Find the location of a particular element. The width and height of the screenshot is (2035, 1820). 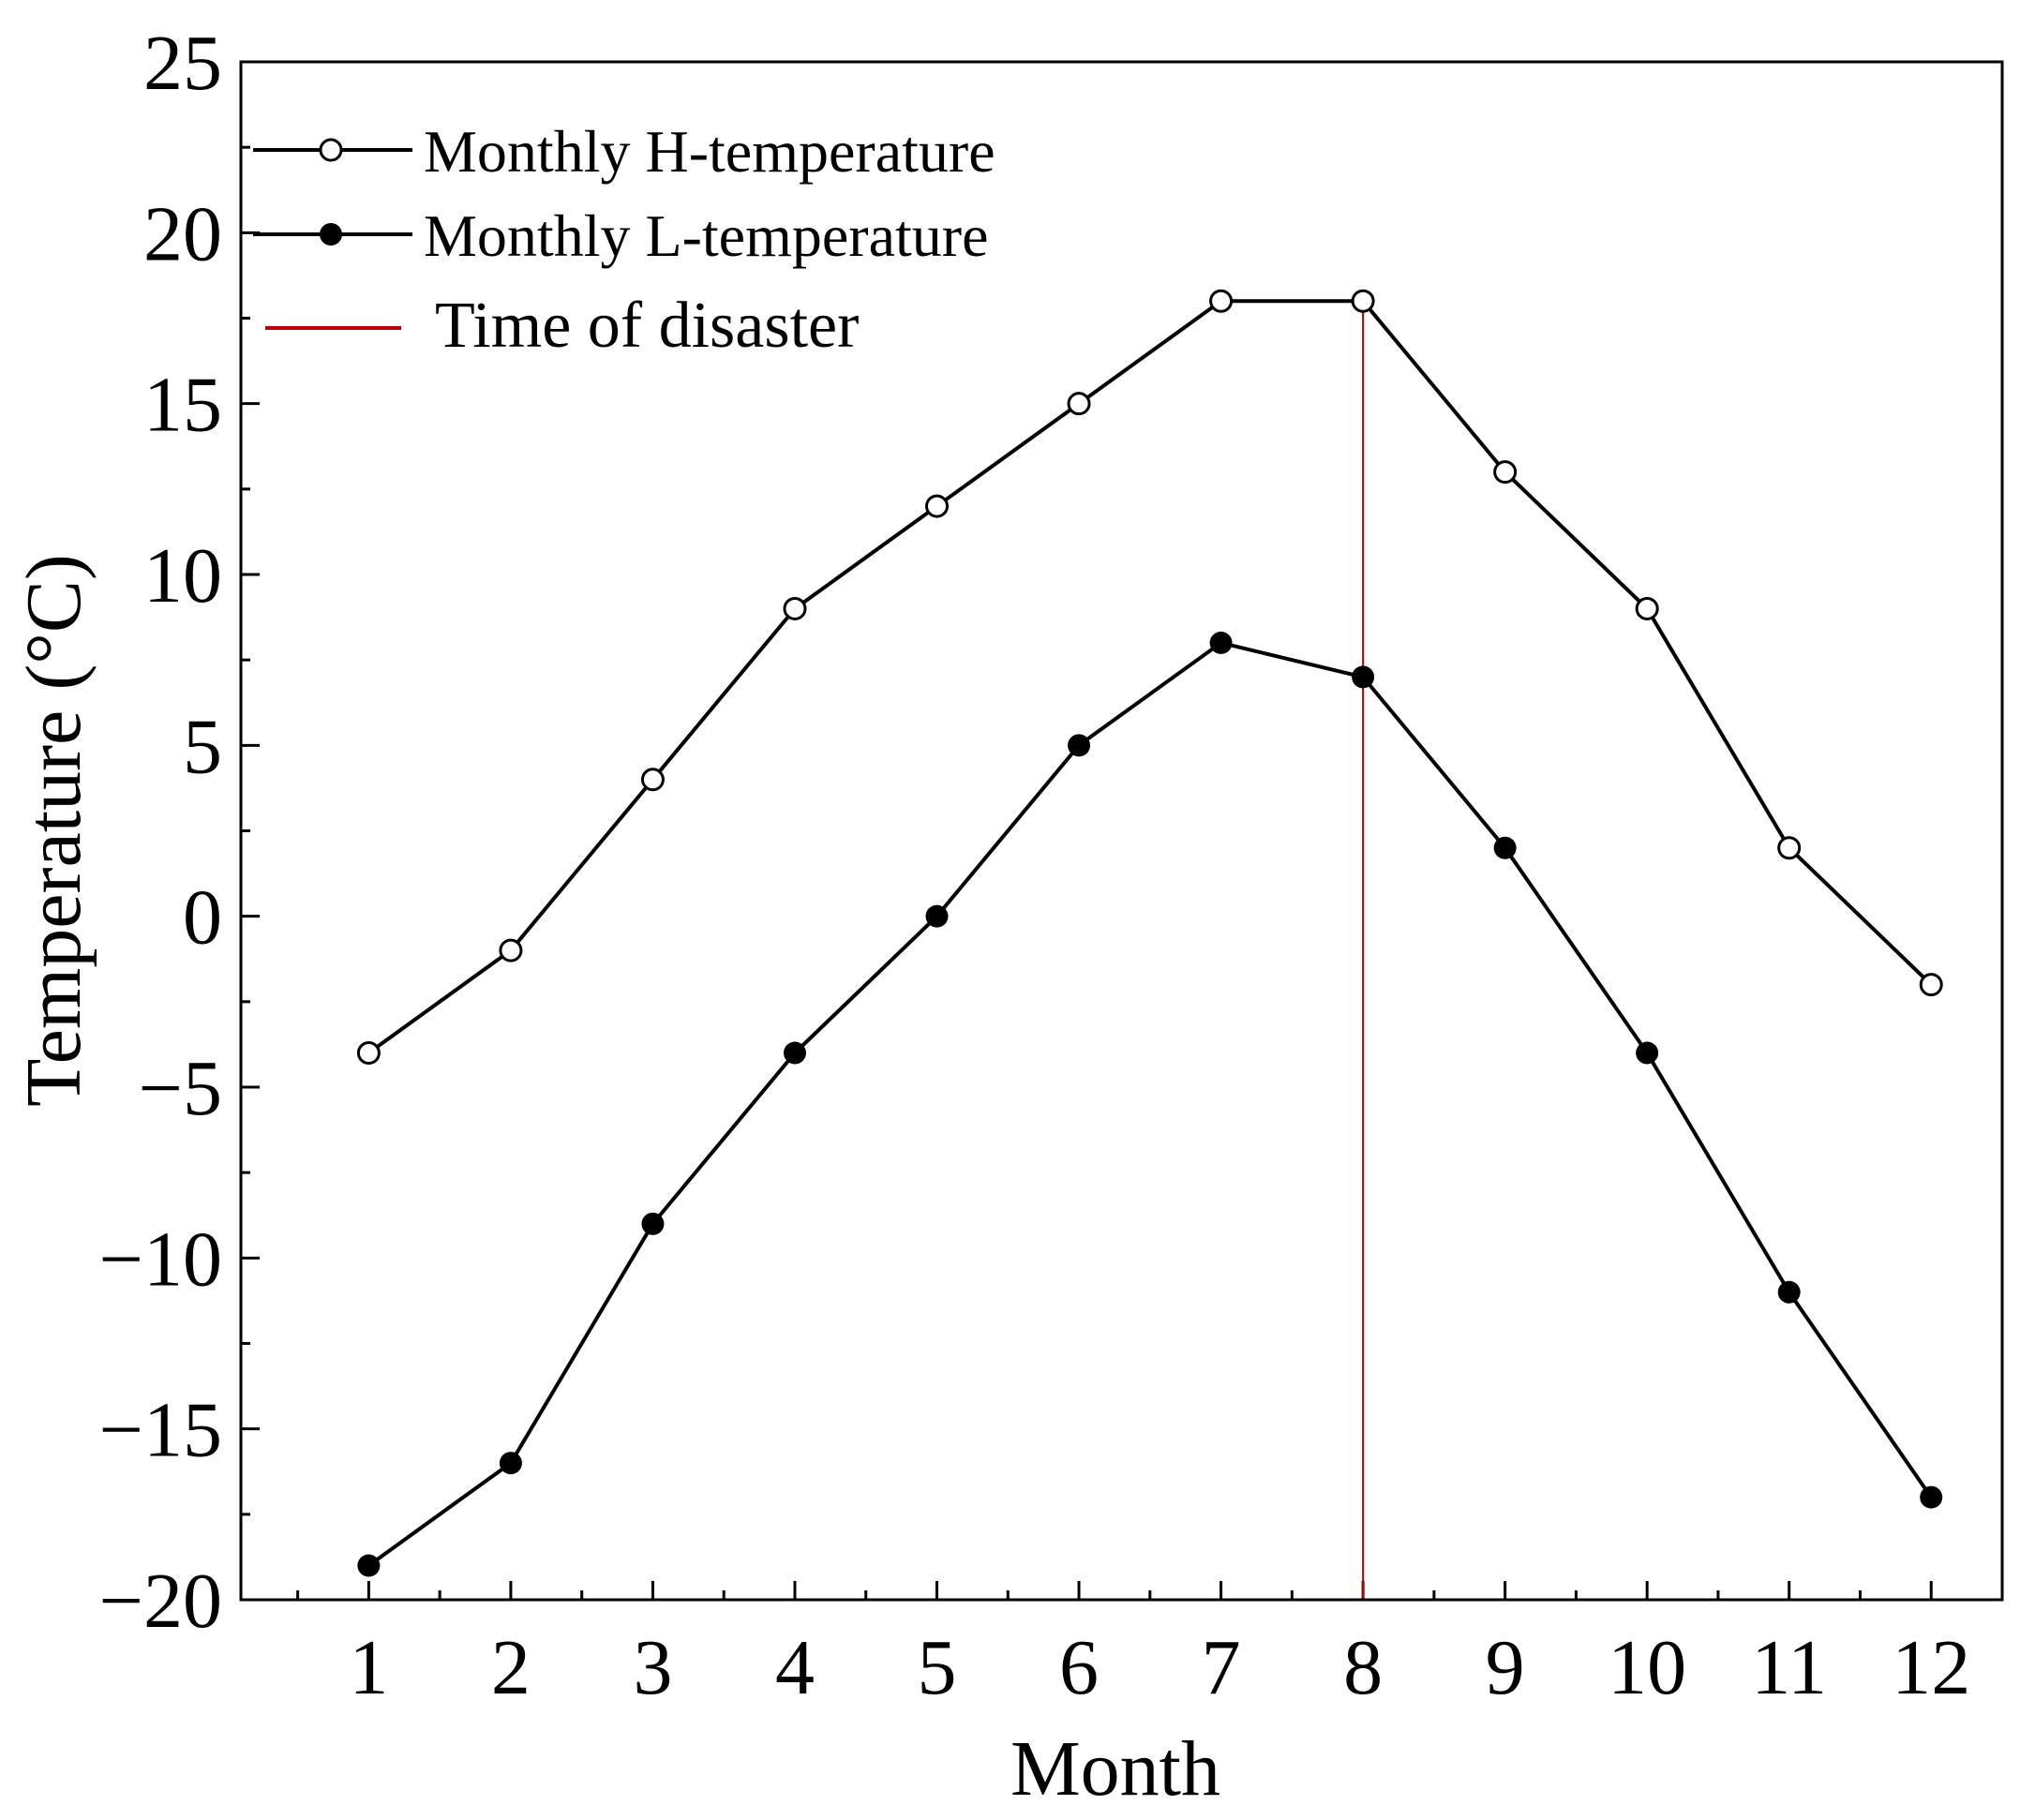

y-tick-label: 10 is located at coordinates (182, 575).